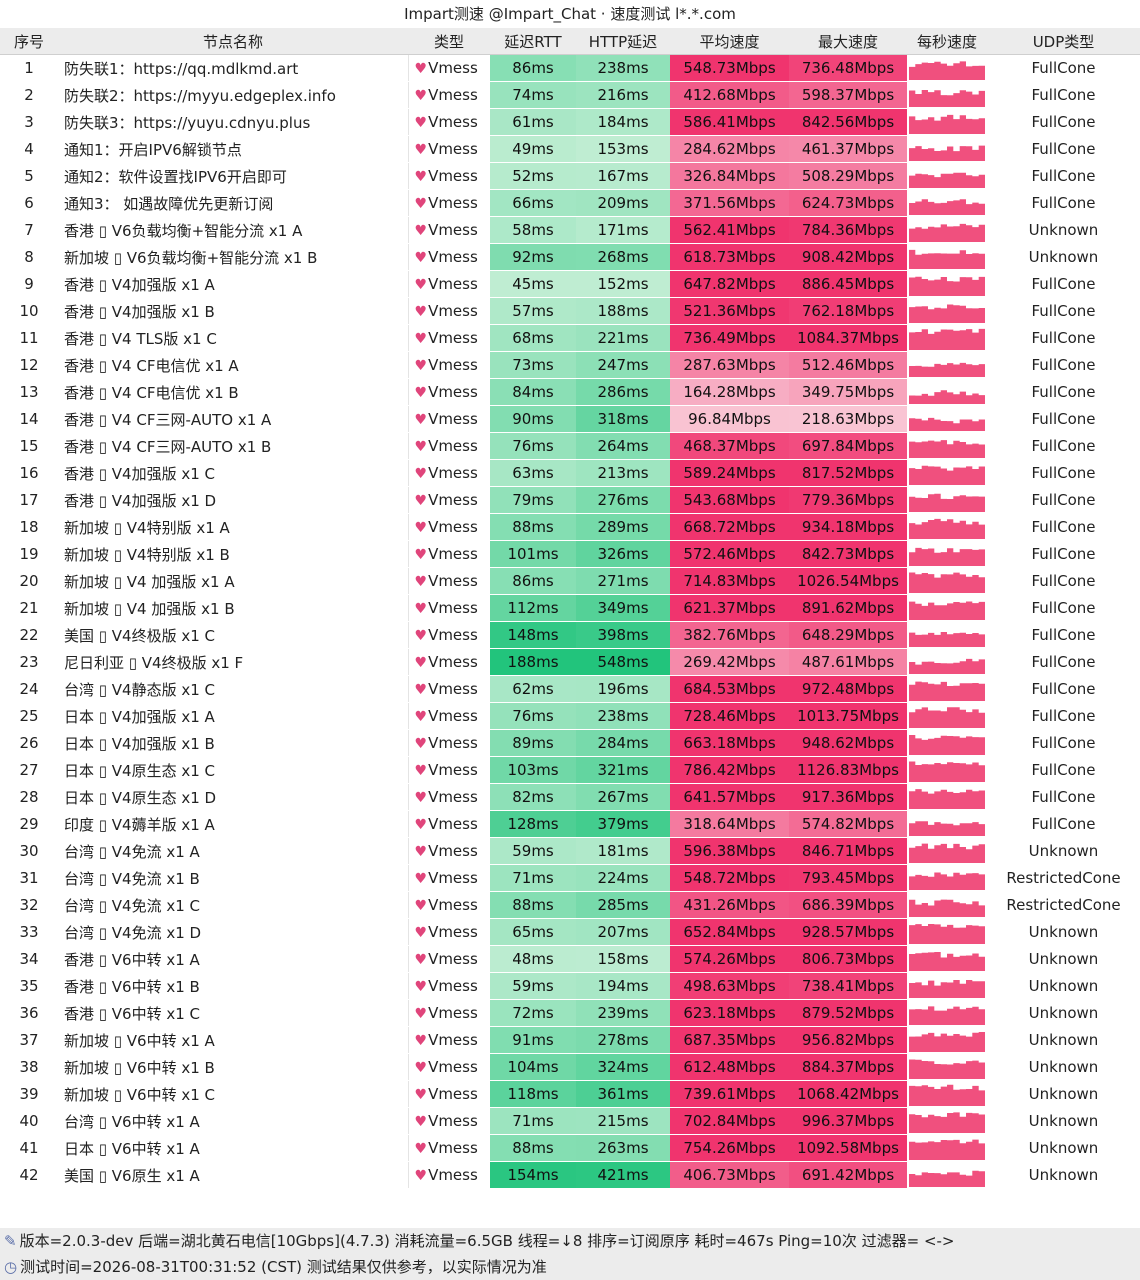 The height and width of the screenshot is (1280, 1140). Describe the element at coordinates (29, 41) in the screenshot. I see `header-index: 序号` at that location.